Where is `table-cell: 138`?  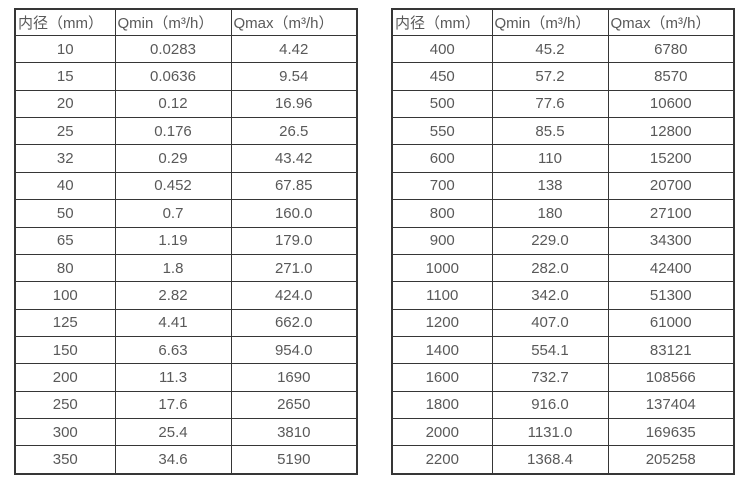
table-cell: 138 is located at coordinates (550, 186).